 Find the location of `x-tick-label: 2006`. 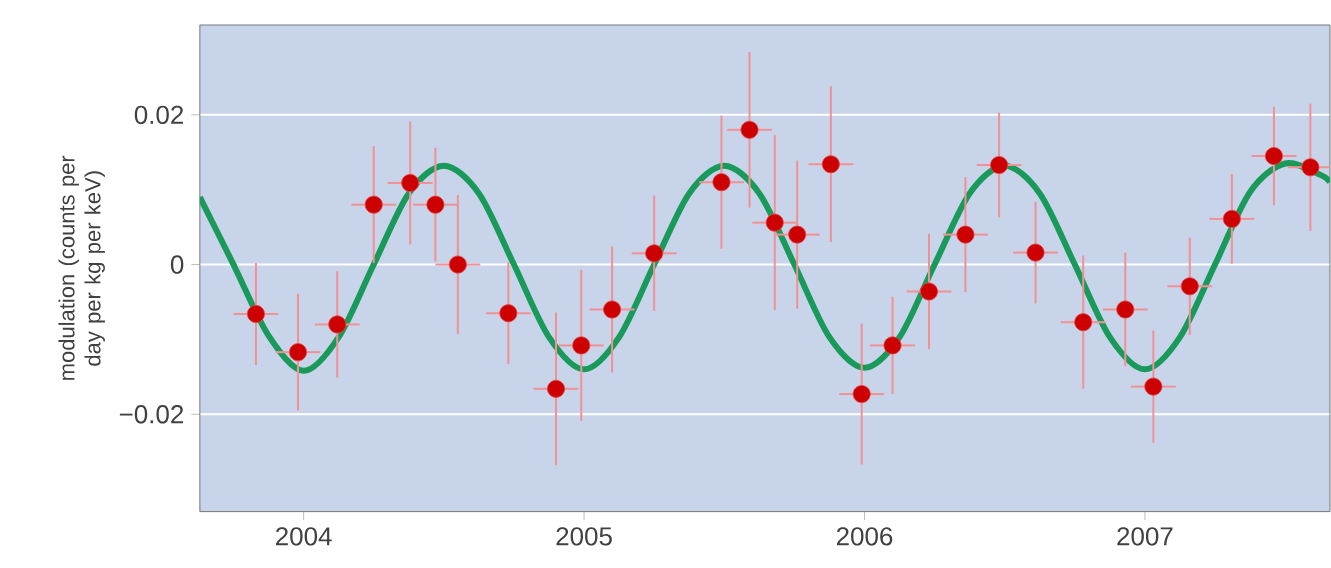

x-tick-label: 2006 is located at coordinates (864, 536).